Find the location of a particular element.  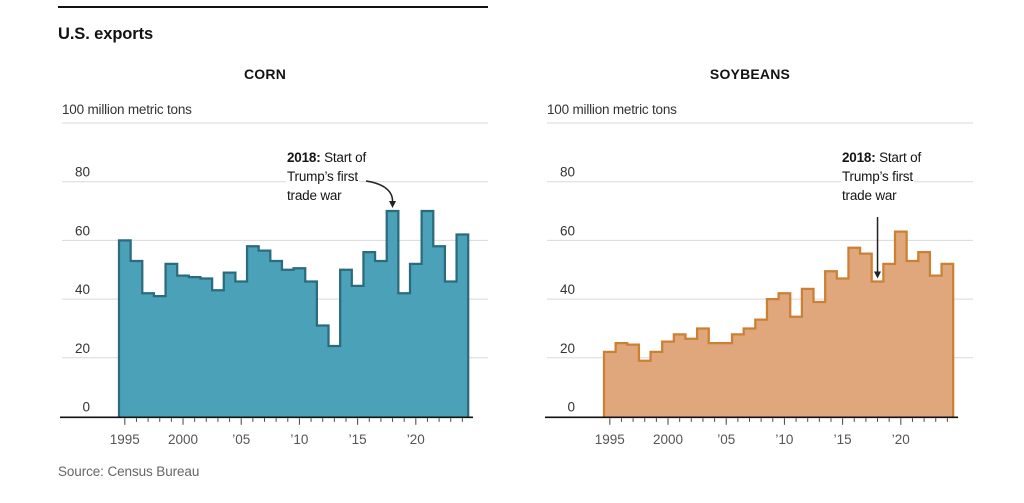

soybeans-chart-title: SOYBEANS is located at coordinates (750, 74).